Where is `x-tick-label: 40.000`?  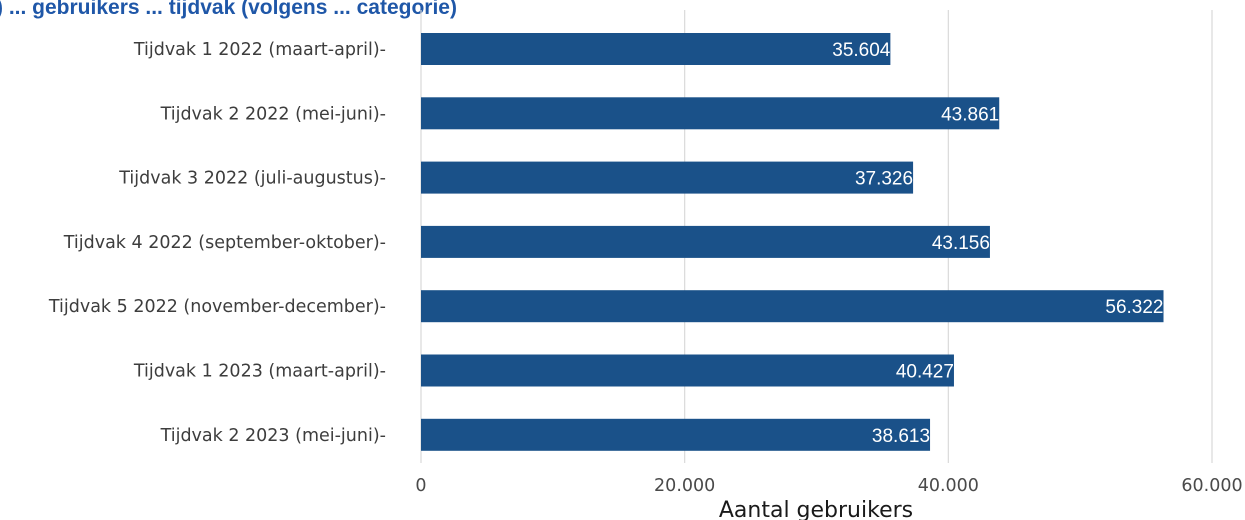
x-tick-label: 40.000 is located at coordinates (948, 486).